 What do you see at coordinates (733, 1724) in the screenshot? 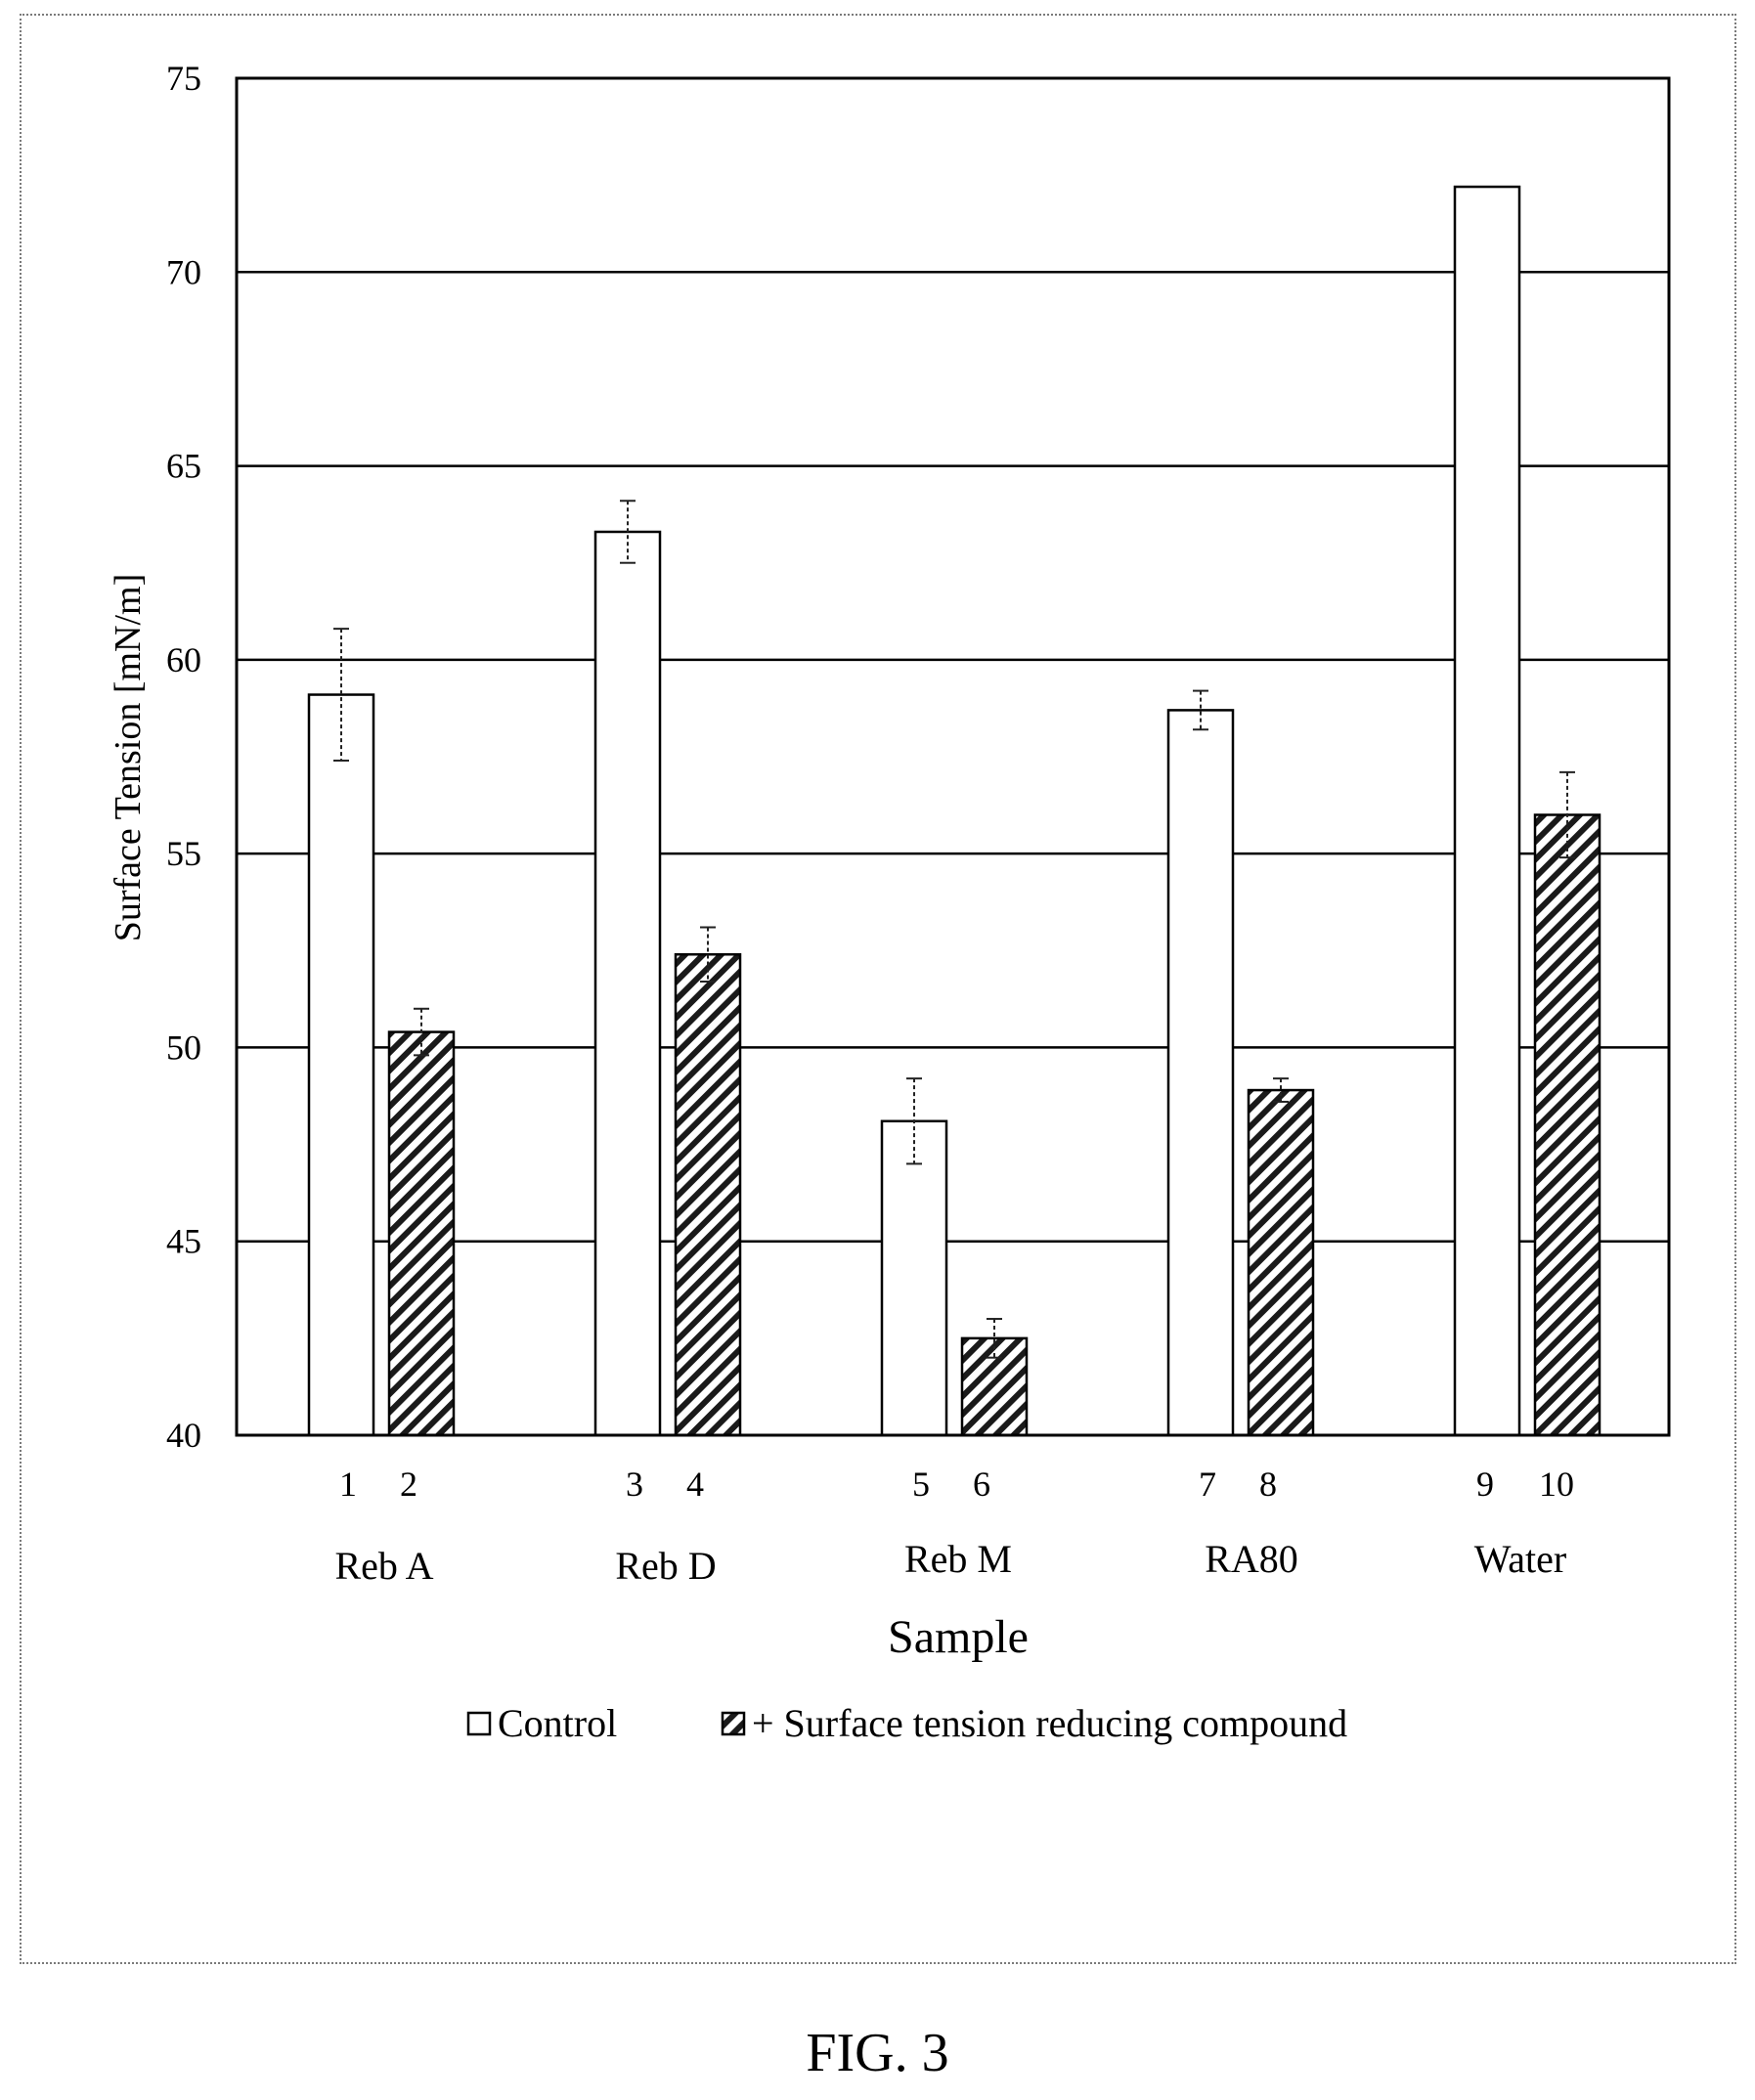
I see `legend-swatch-treated` at bounding box center [733, 1724].